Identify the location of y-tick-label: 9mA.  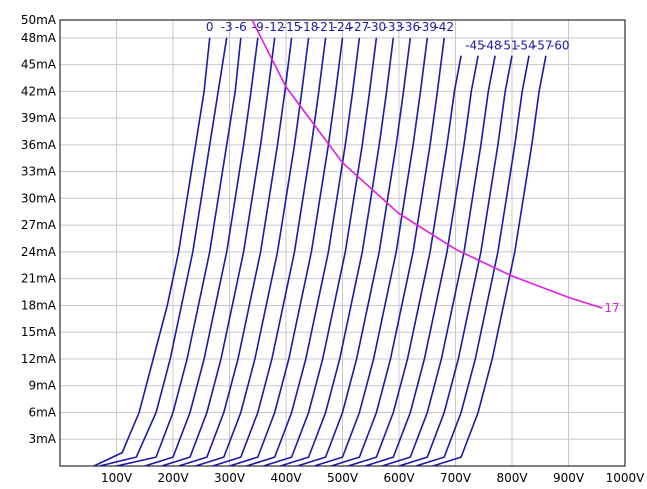
(42, 386).